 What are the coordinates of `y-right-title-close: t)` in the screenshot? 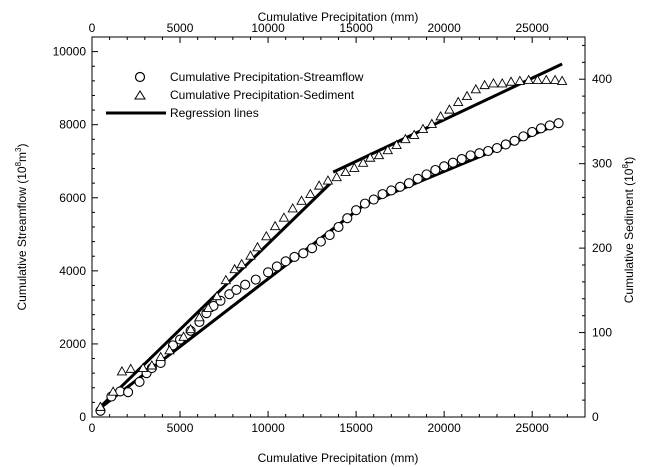 It's located at (629, 160).